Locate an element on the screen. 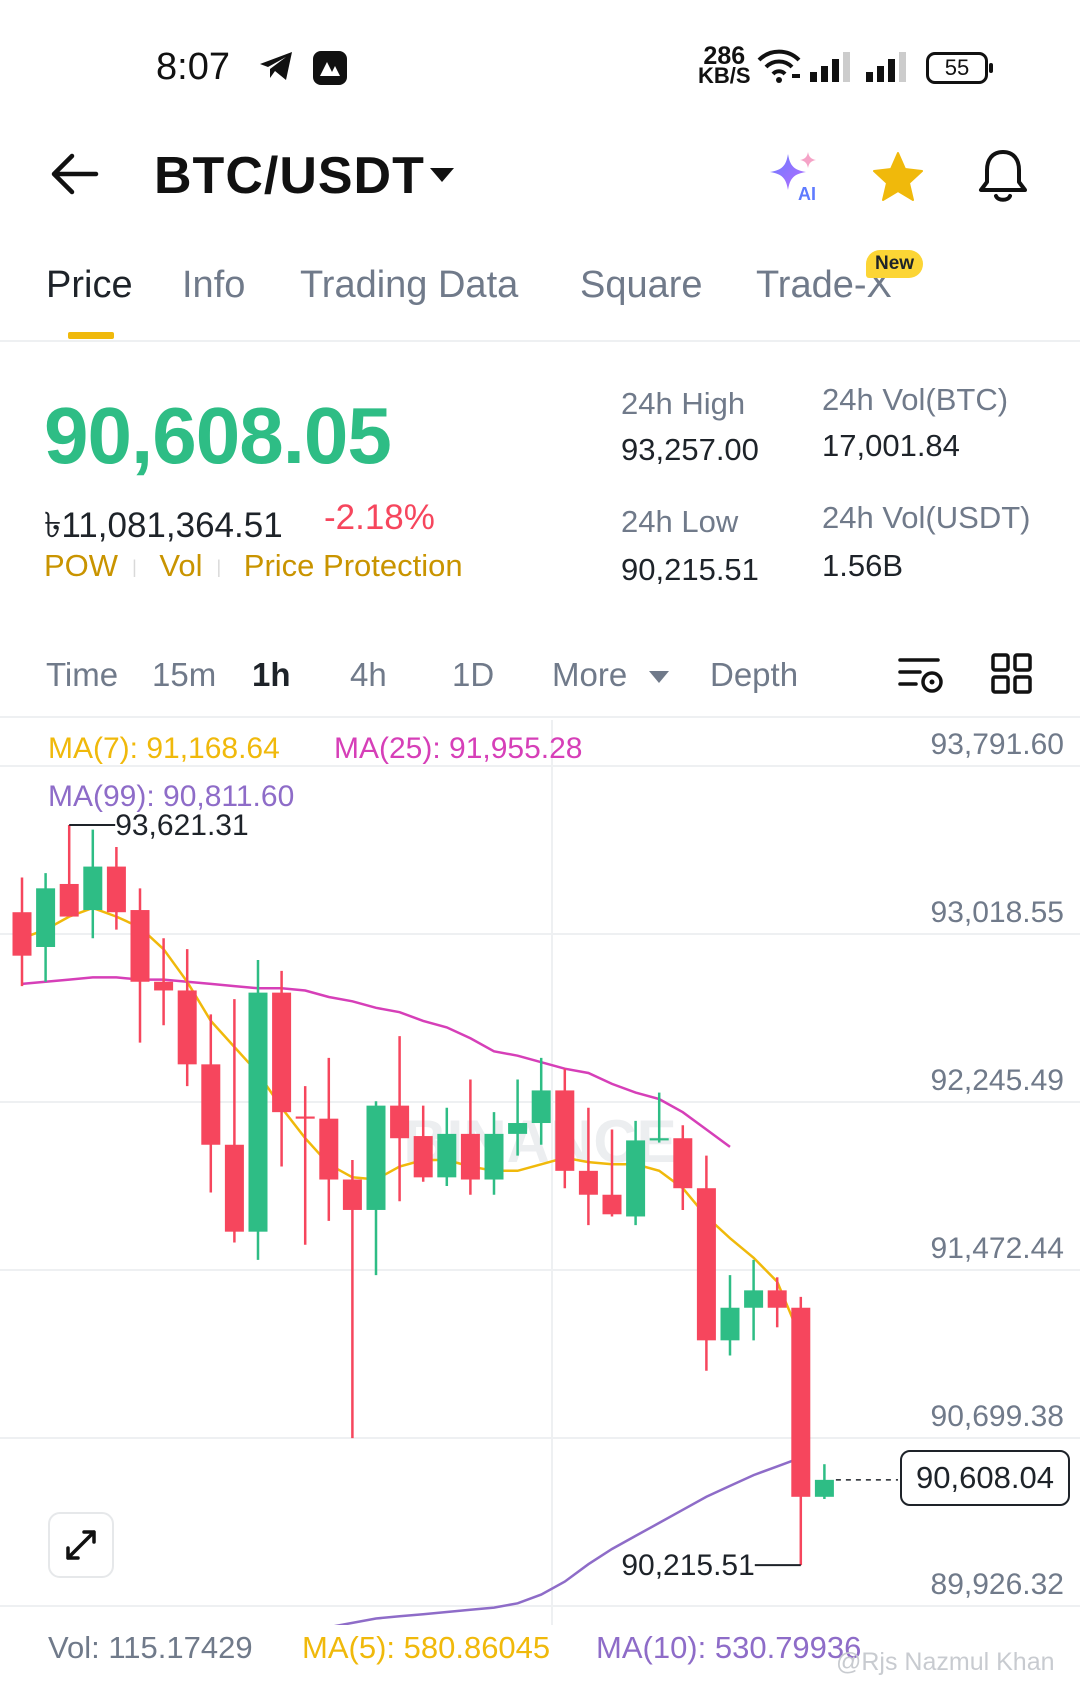  stat-24h-vol-btc-value: 17,001.84 is located at coordinates (891, 445).